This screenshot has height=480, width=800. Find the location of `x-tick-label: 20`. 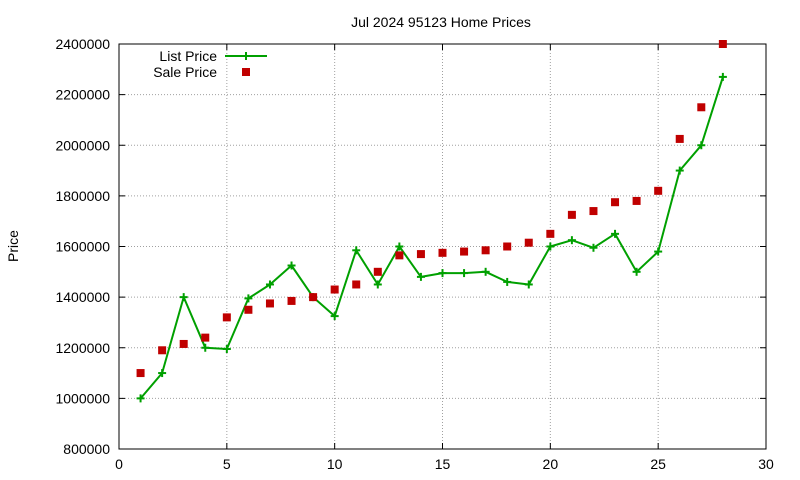

x-tick-label: 20 is located at coordinates (551, 464).